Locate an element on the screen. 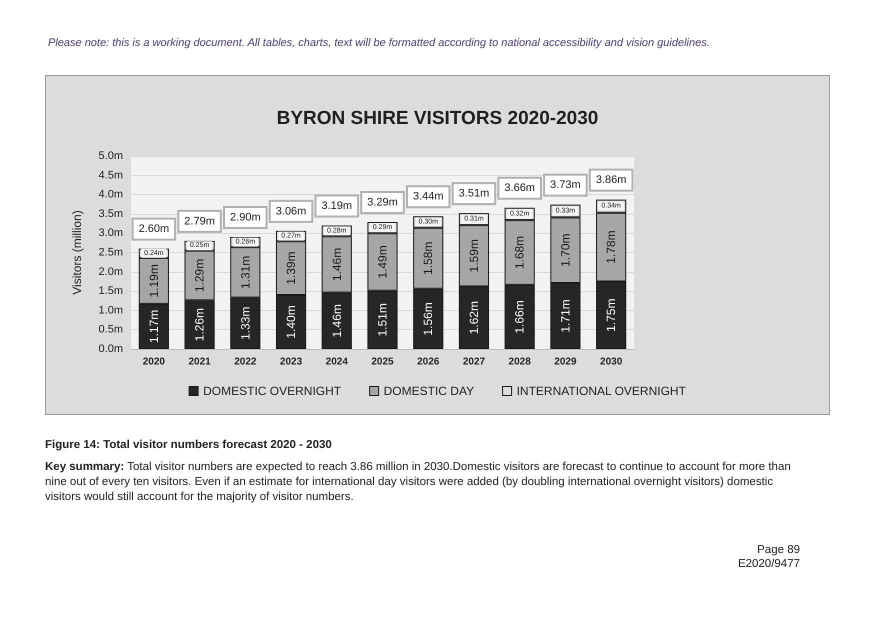  x-tick-label: 2024 is located at coordinates (337, 362).